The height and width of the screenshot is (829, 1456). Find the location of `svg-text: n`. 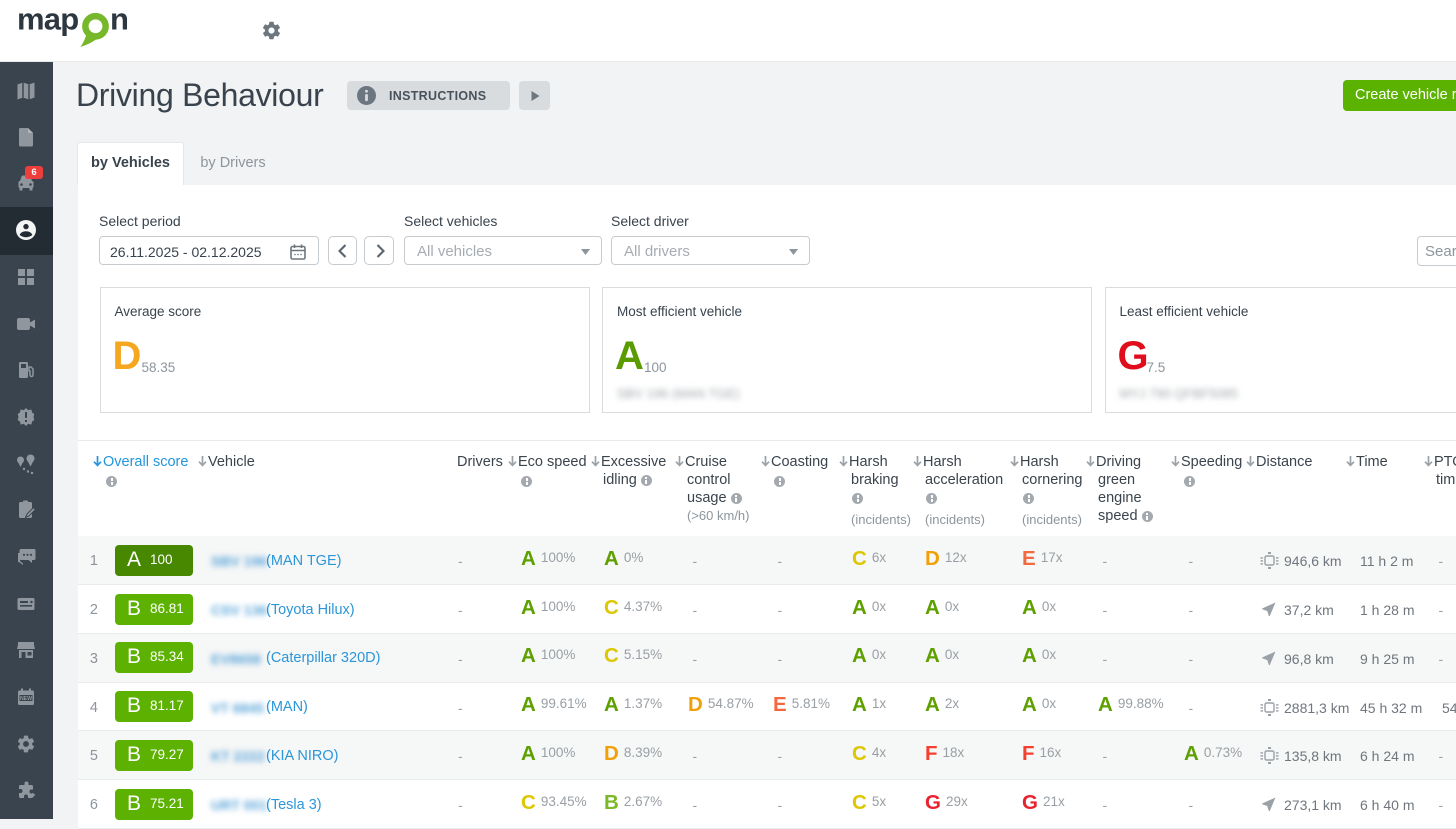

svg-text: n is located at coordinates (119, 19).